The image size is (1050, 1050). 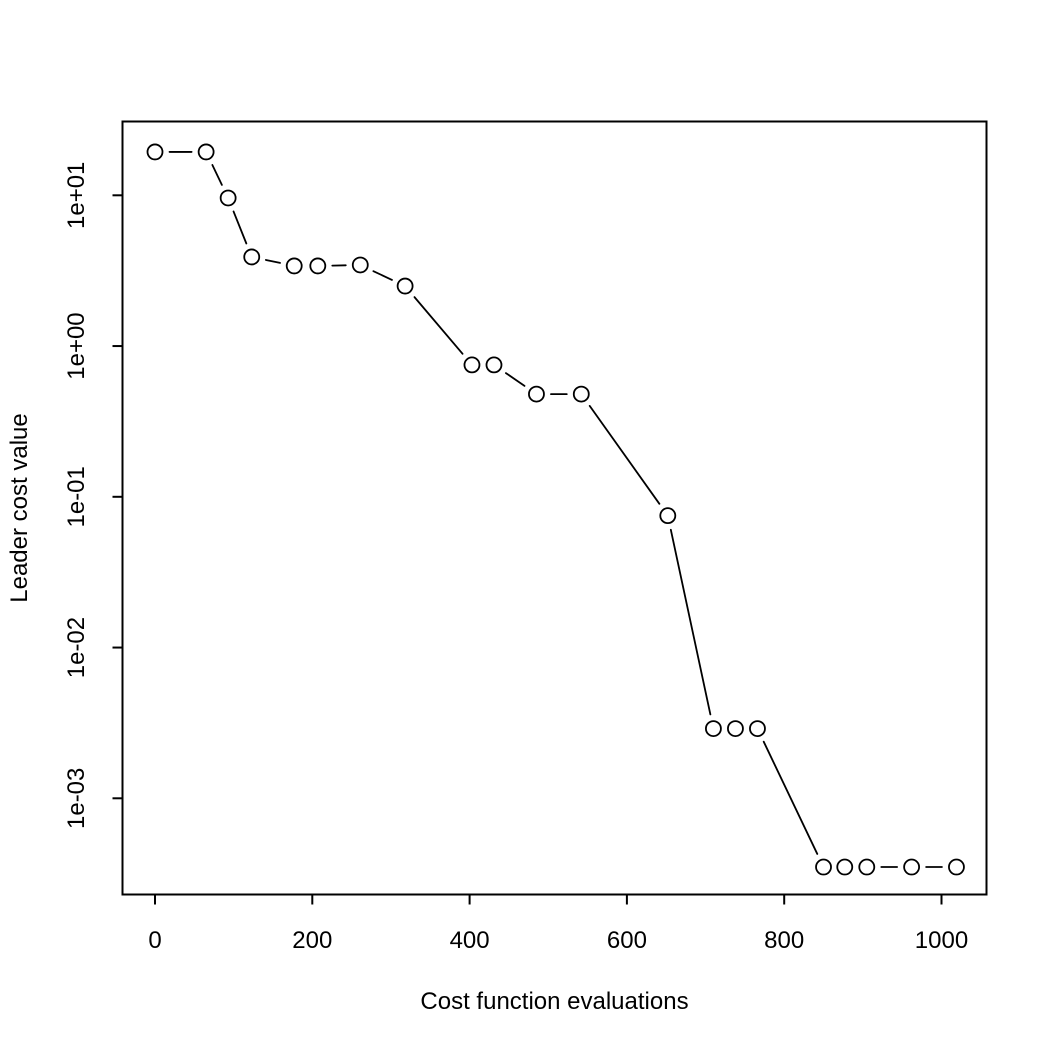 What do you see at coordinates (312, 940) in the screenshot?
I see `x-tick-label: 200` at bounding box center [312, 940].